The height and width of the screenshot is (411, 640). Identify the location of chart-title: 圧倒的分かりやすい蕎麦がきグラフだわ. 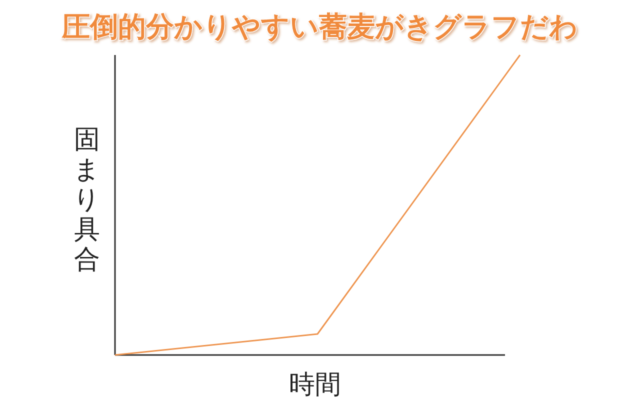
(319, 26).